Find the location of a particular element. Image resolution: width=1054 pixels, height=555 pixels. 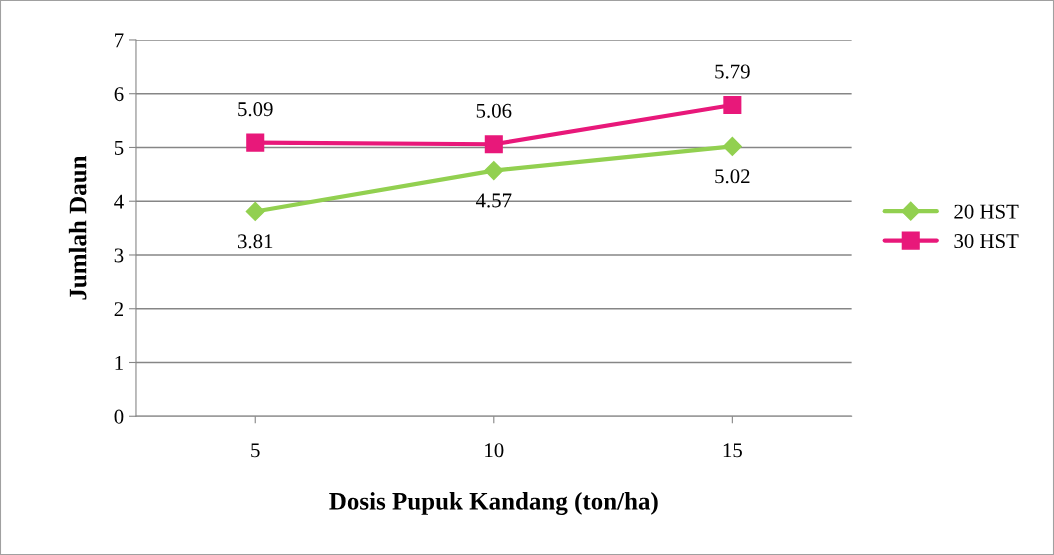

y-tick-label: 4 is located at coordinates (119, 201).